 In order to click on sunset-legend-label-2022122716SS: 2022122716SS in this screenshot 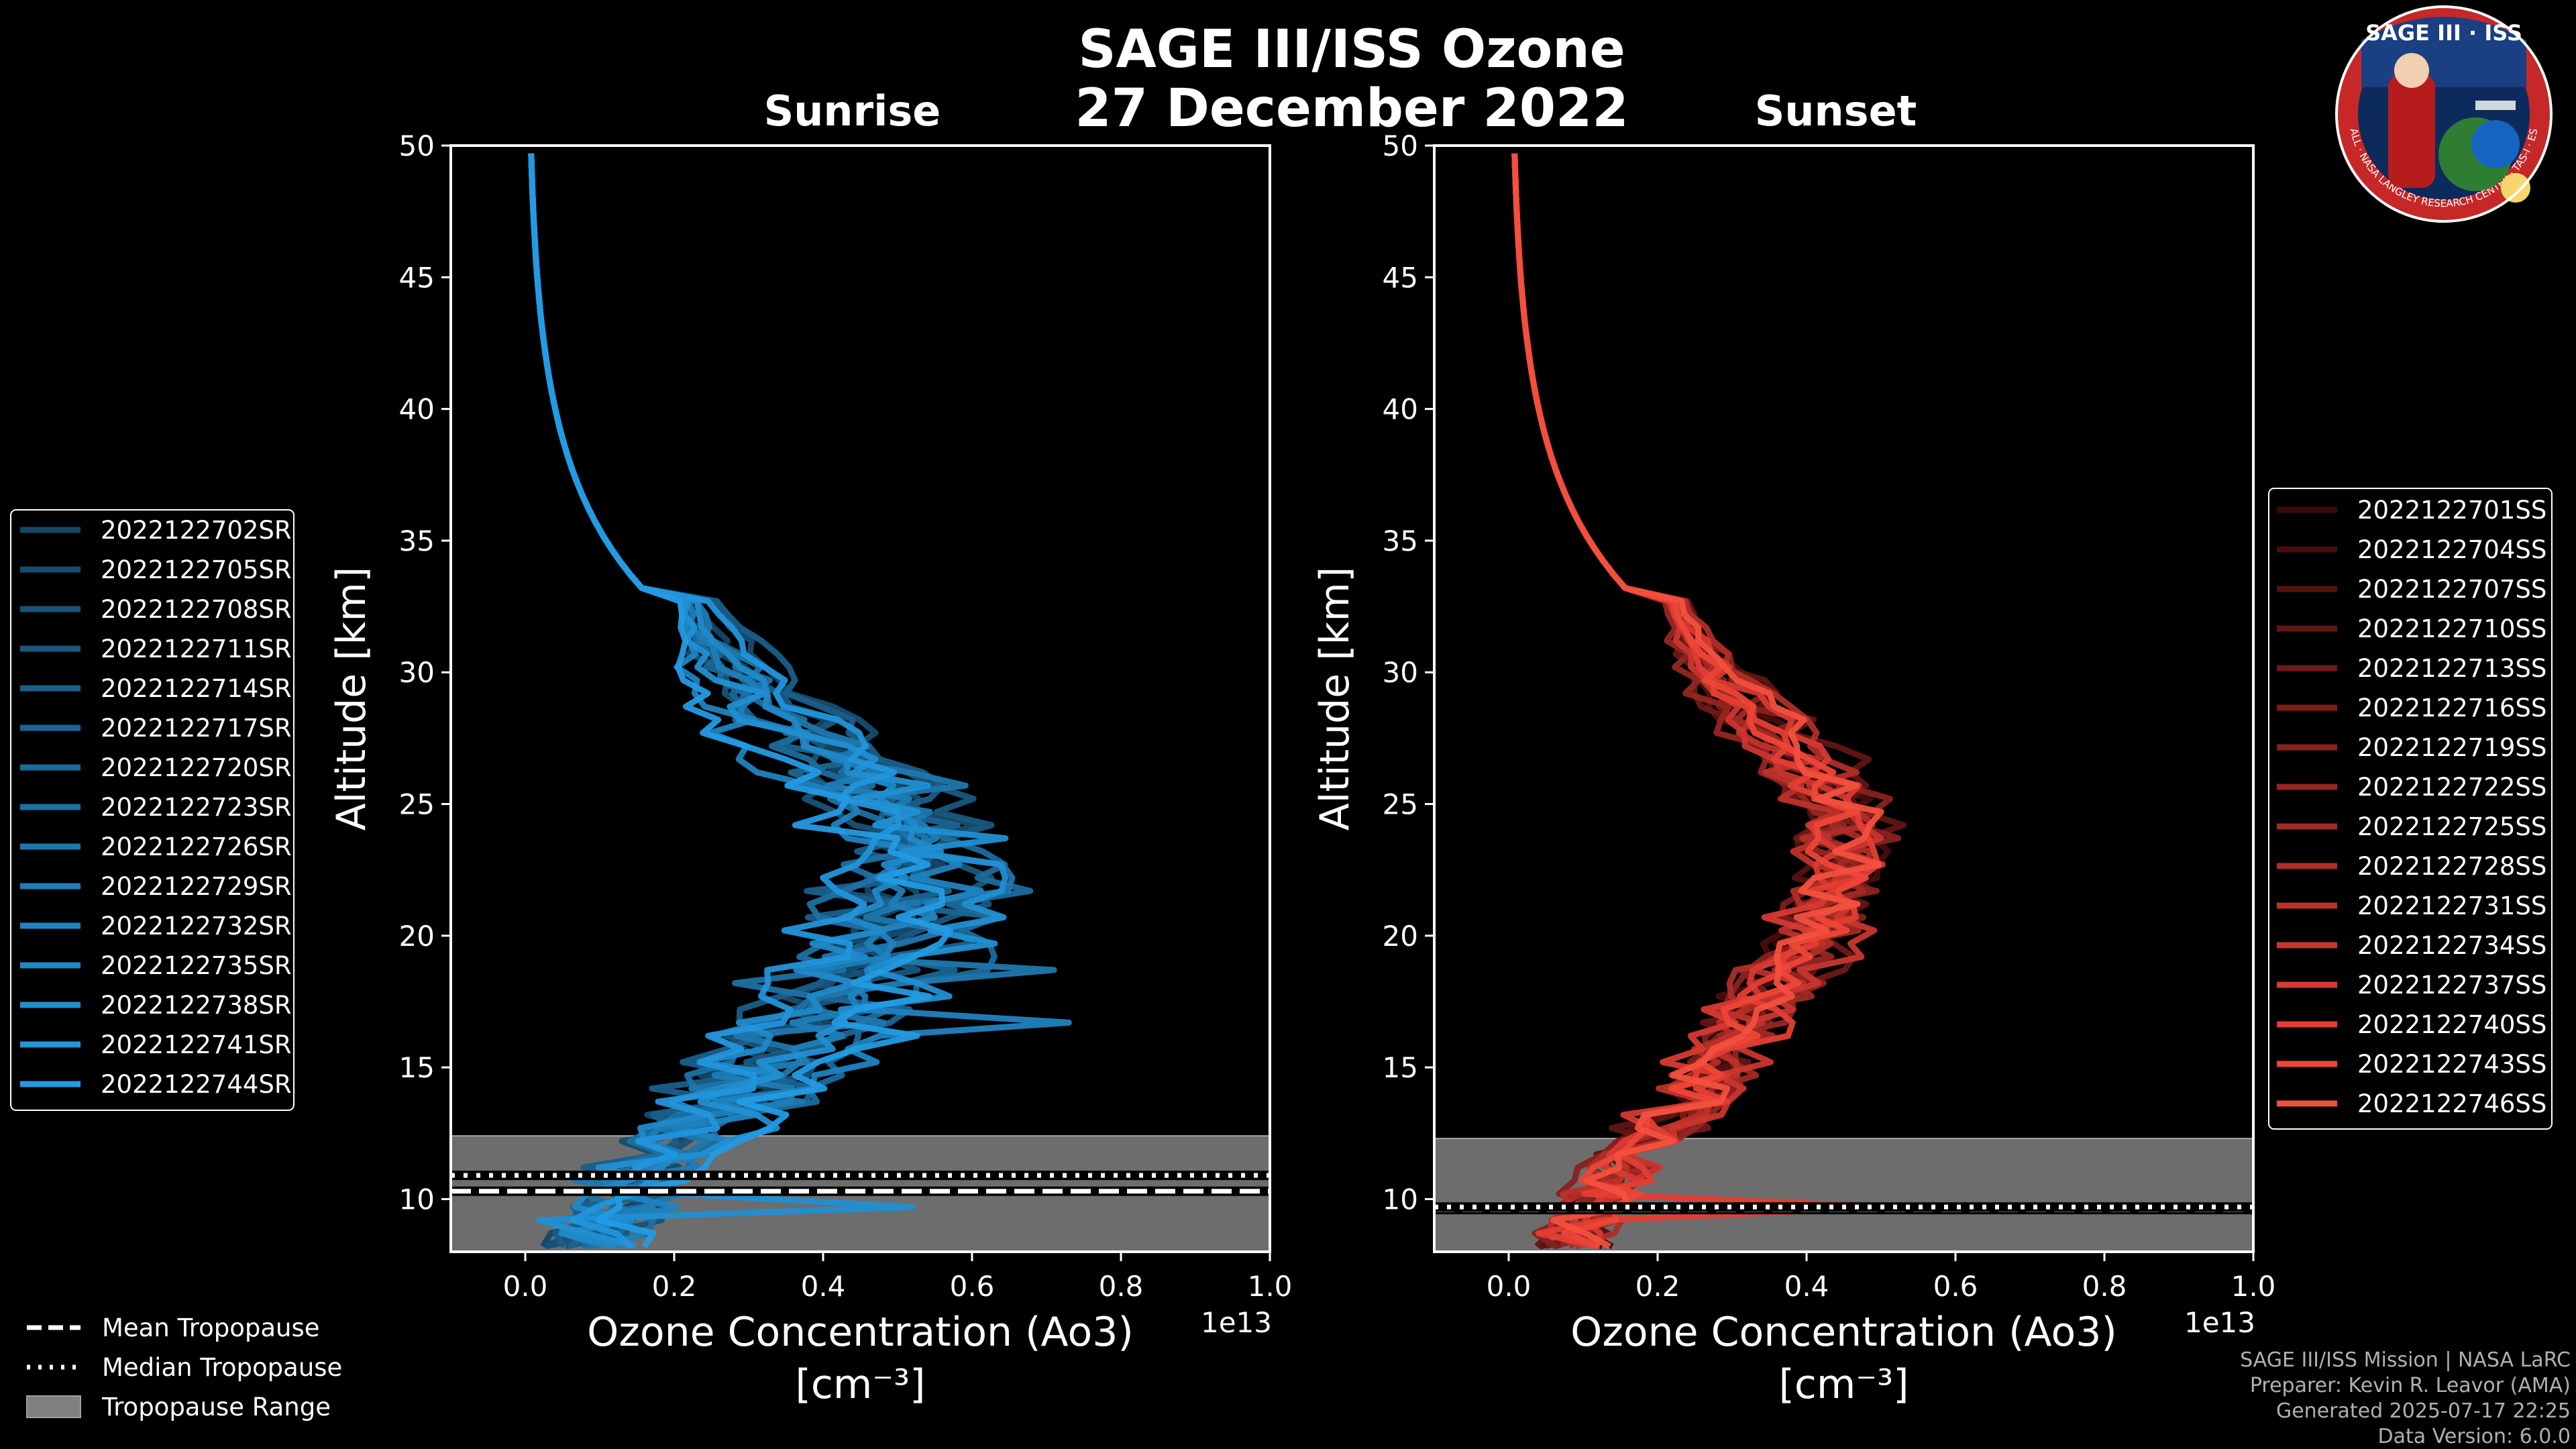, I will do `click(2451, 708)`.